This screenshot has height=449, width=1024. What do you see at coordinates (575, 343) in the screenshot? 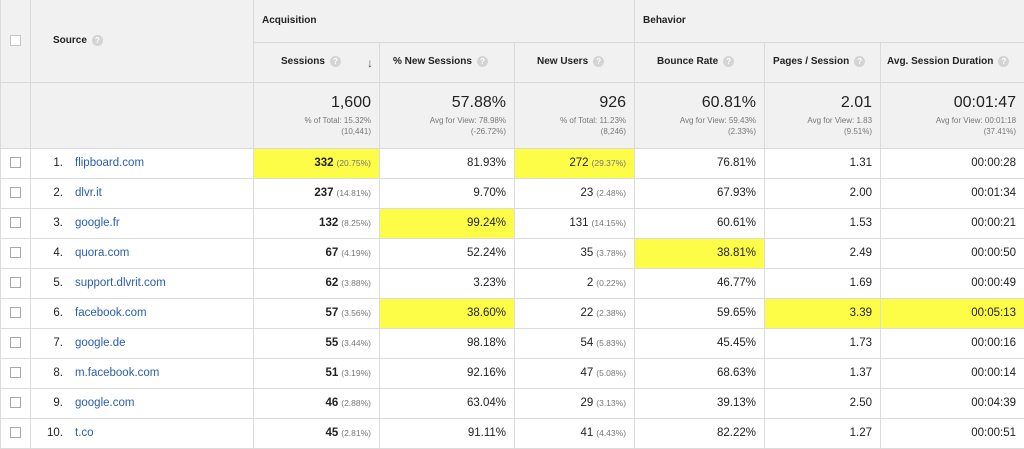
I see `new-users-cell: 54(5.83%)` at bounding box center [575, 343].